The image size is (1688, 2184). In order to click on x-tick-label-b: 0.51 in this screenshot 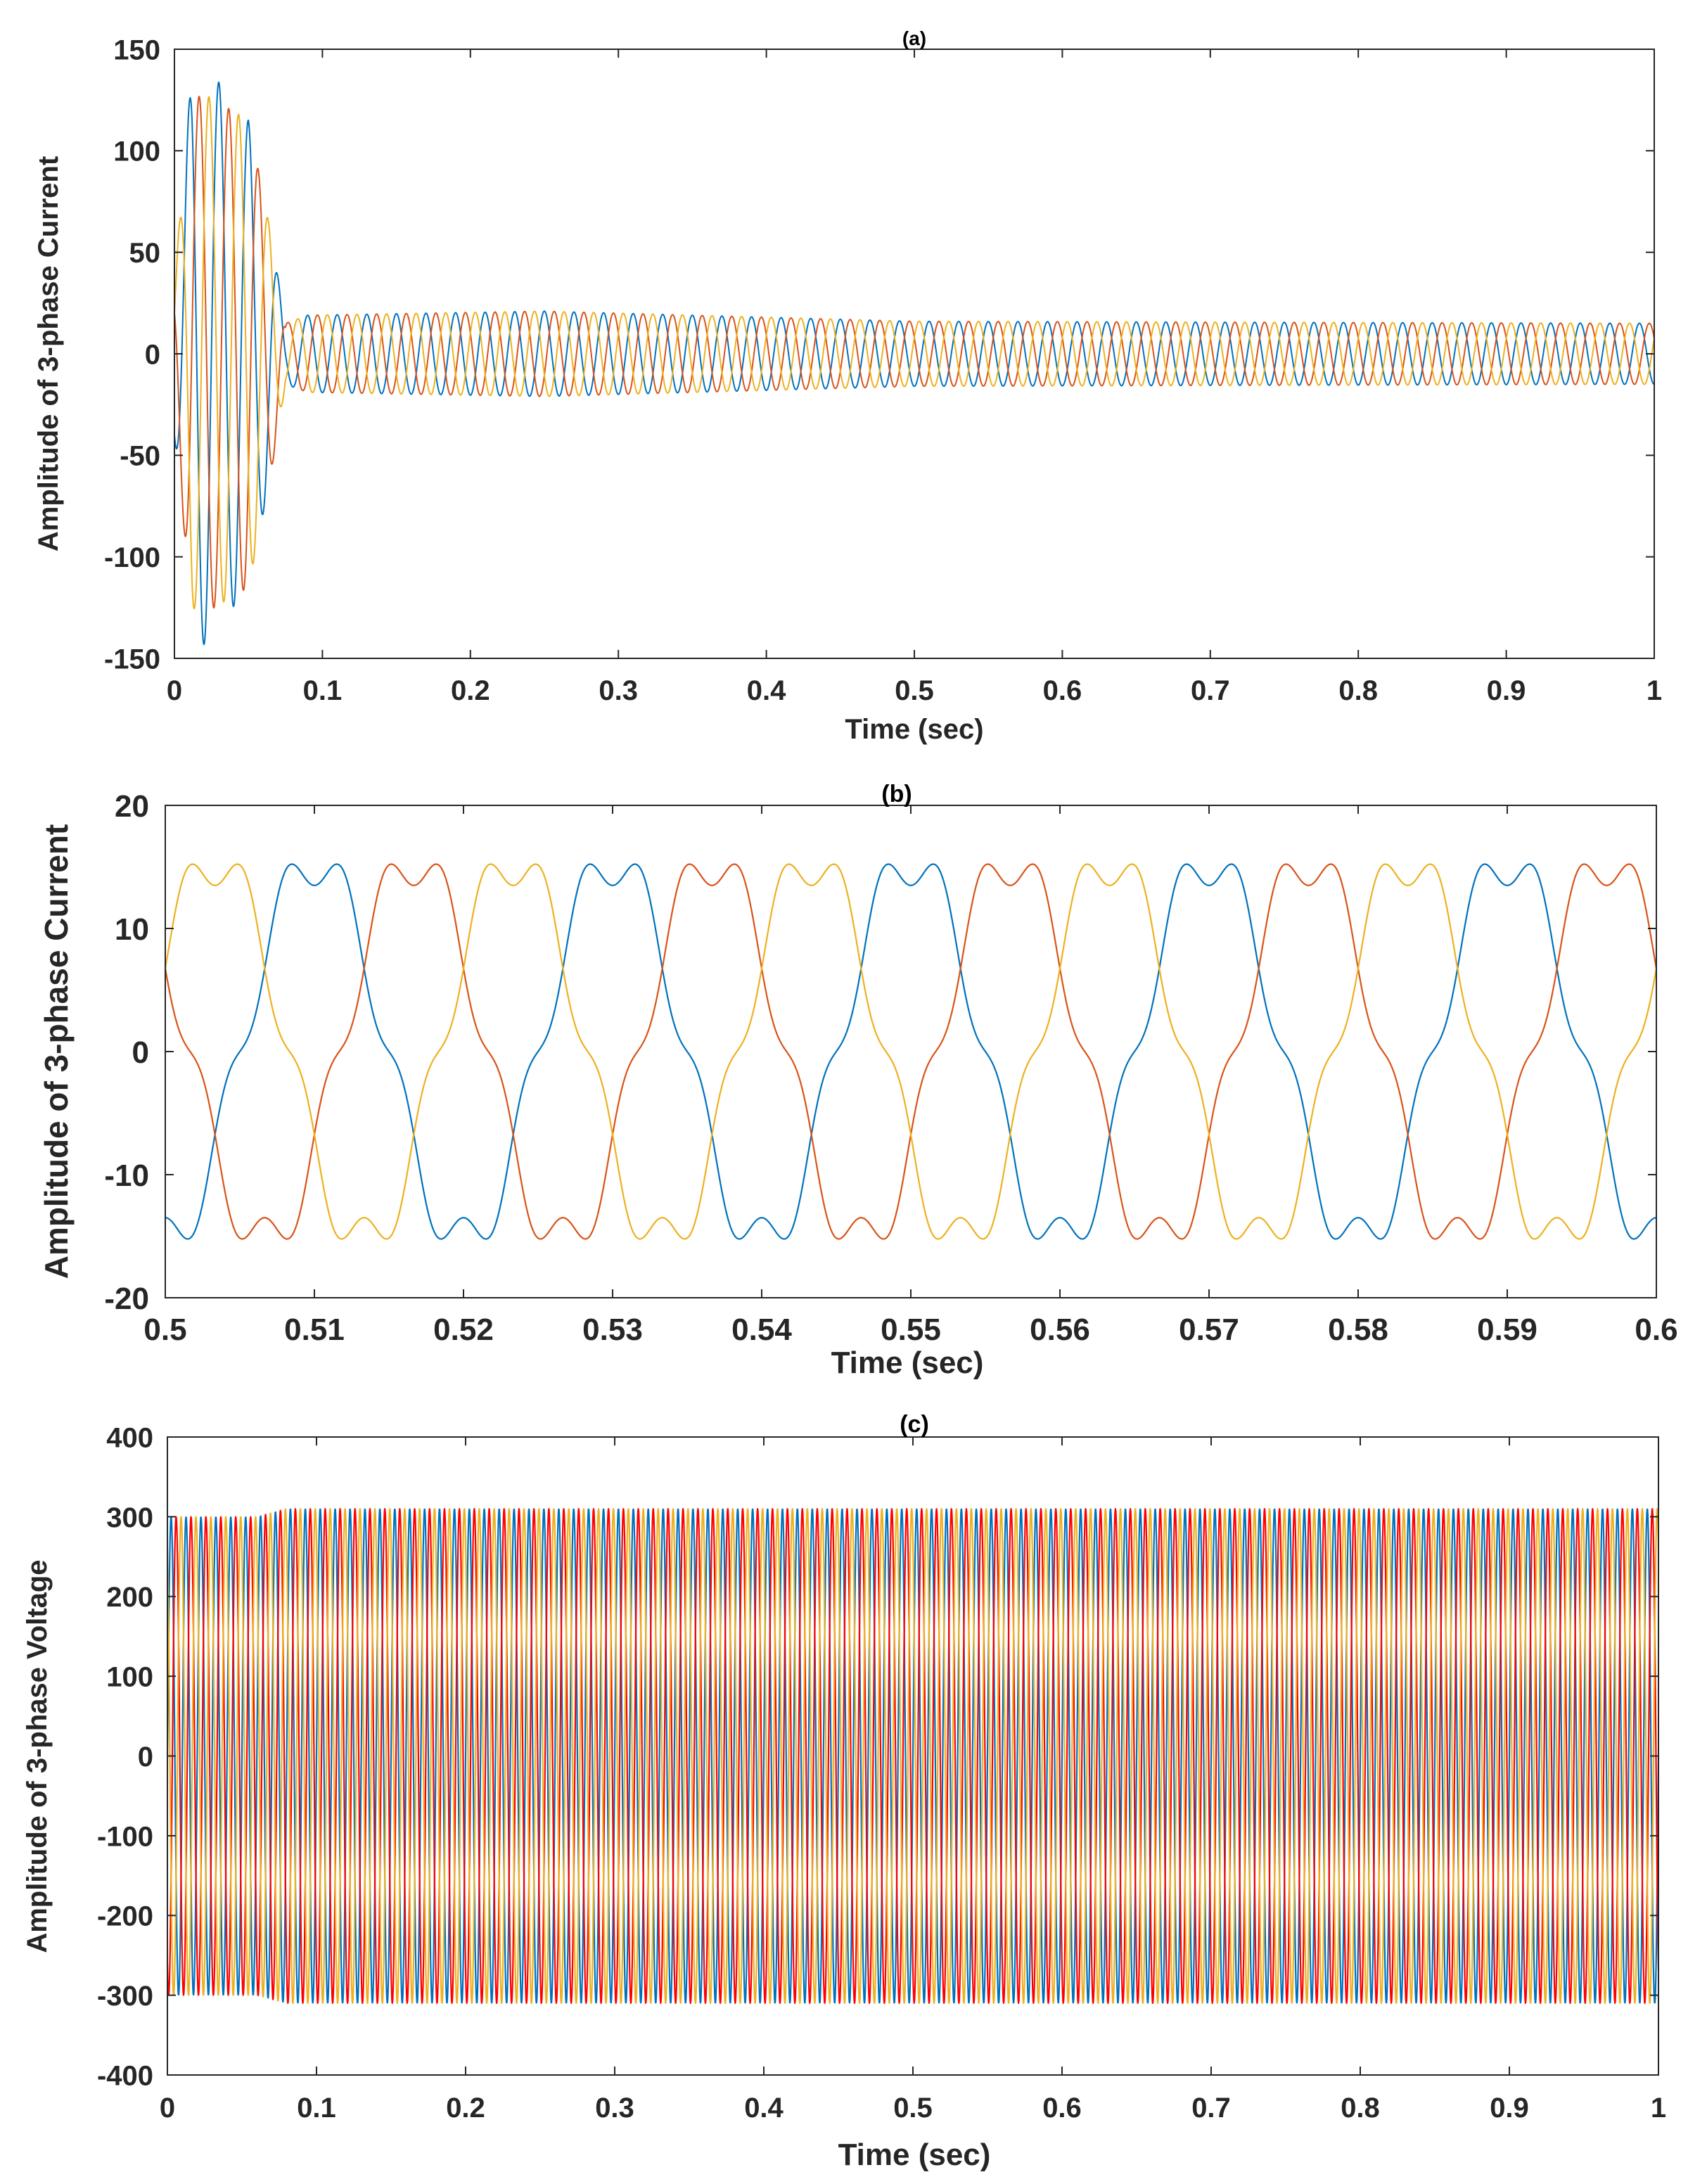, I will do `click(314, 1330)`.